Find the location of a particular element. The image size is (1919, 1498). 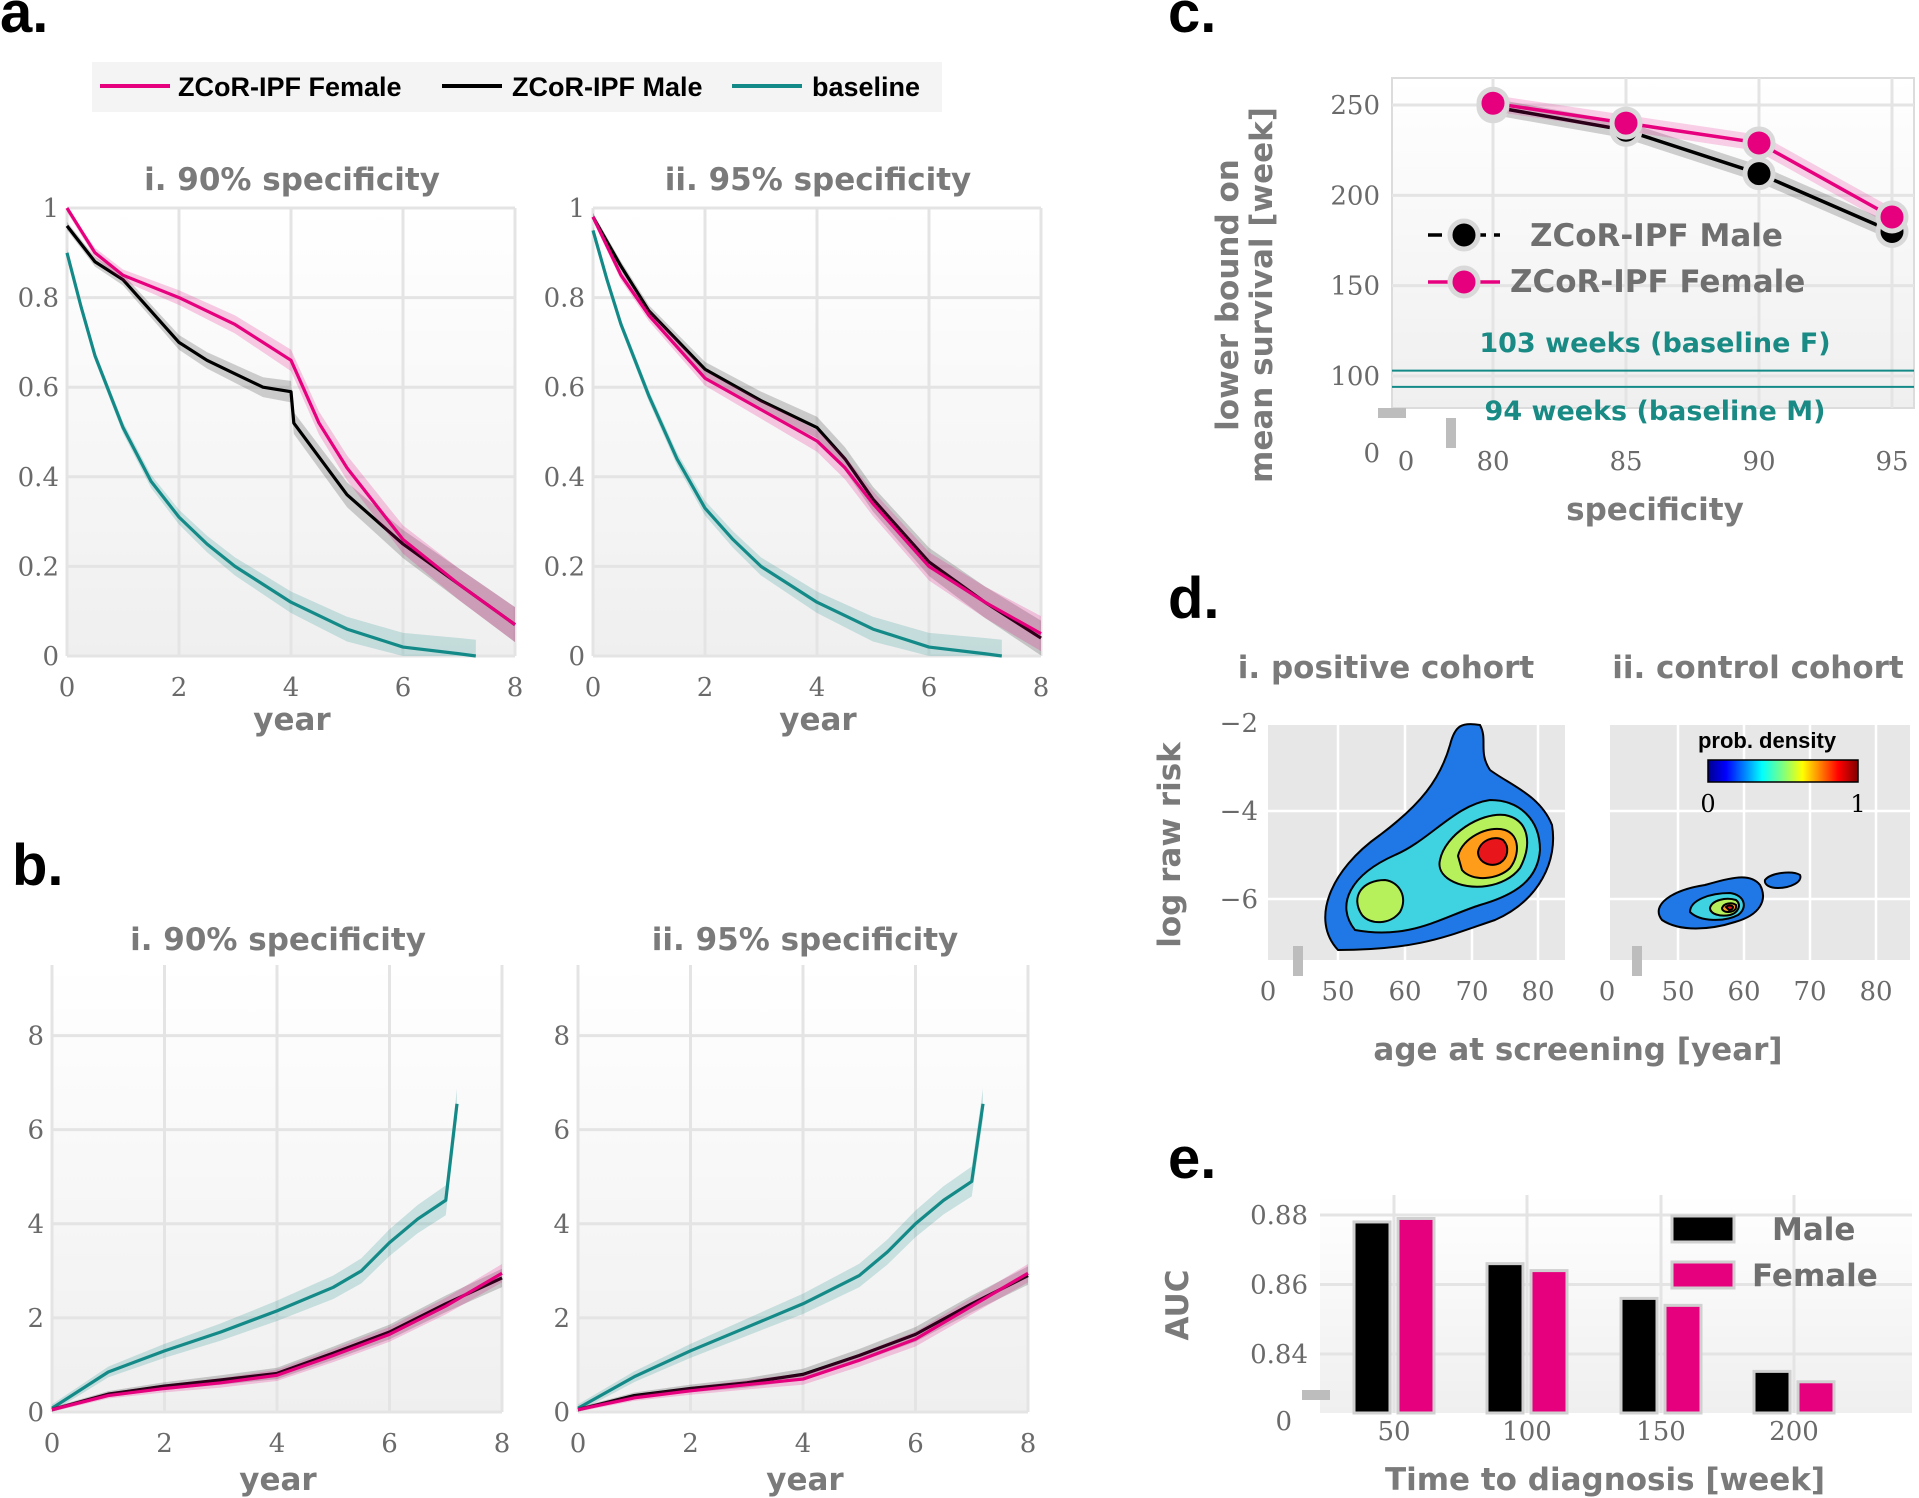

x-tick-label: 200 is located at coordinates (1794, 1432).